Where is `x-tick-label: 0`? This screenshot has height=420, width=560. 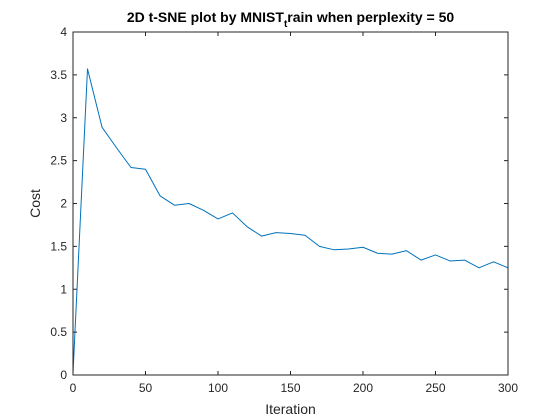
x-tick-label: 0 is located at coordinates (73, 388).